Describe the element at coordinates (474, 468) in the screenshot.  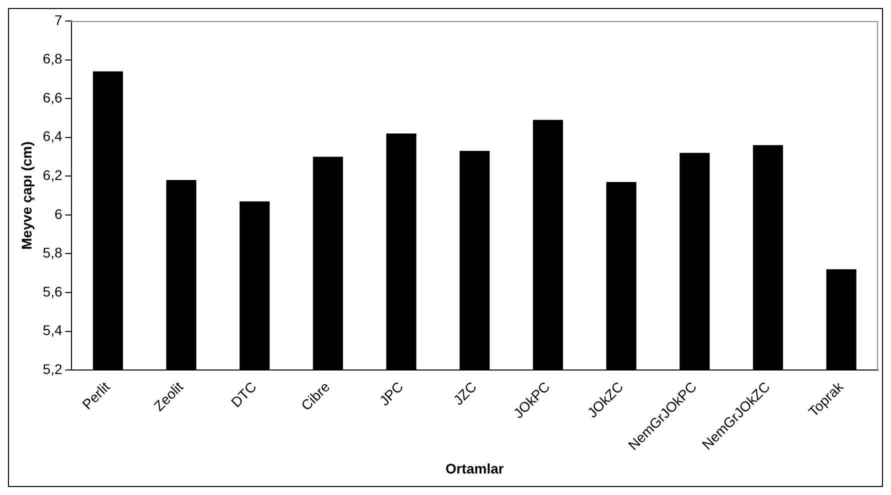
I see `x-axis-title: Ortamlar` at that location.